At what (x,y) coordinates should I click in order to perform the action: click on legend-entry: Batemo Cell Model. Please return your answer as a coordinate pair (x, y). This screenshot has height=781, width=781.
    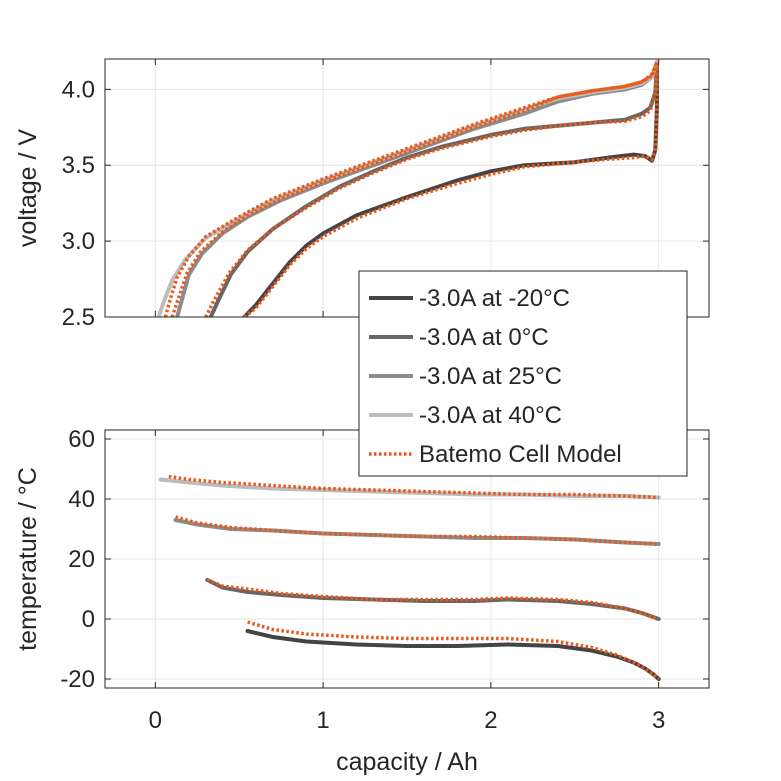
    Looking at the image, I should click on (520, 454).